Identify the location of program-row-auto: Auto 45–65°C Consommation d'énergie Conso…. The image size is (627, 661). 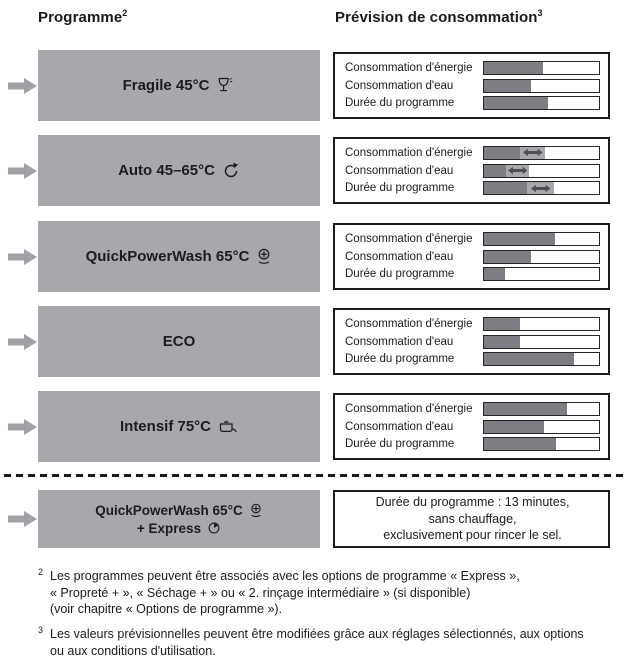
(313, 170).